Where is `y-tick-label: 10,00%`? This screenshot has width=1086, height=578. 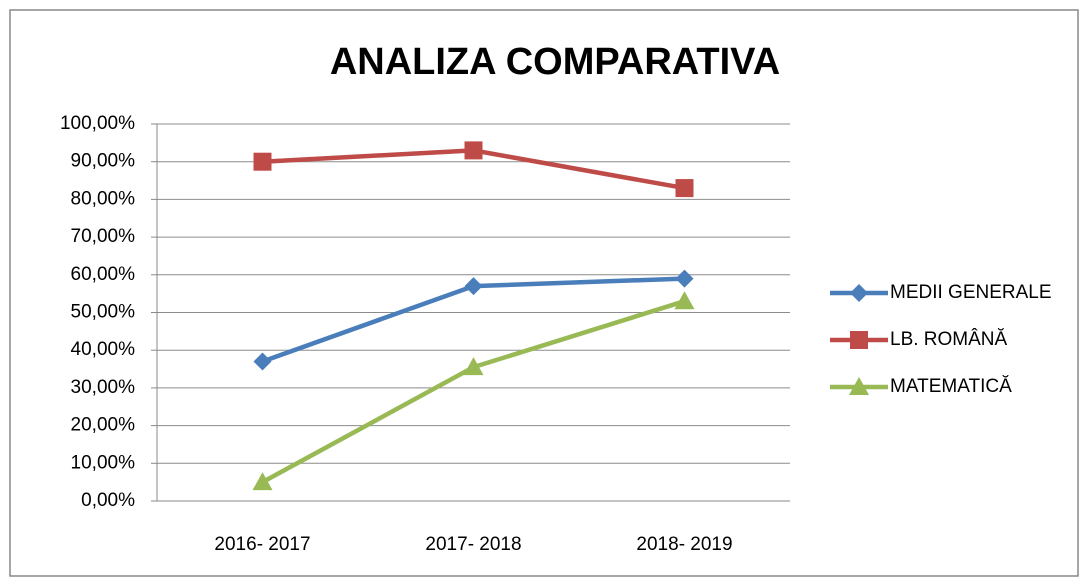 y-tick-label: 10,00% is located at coordinates (103, 462).